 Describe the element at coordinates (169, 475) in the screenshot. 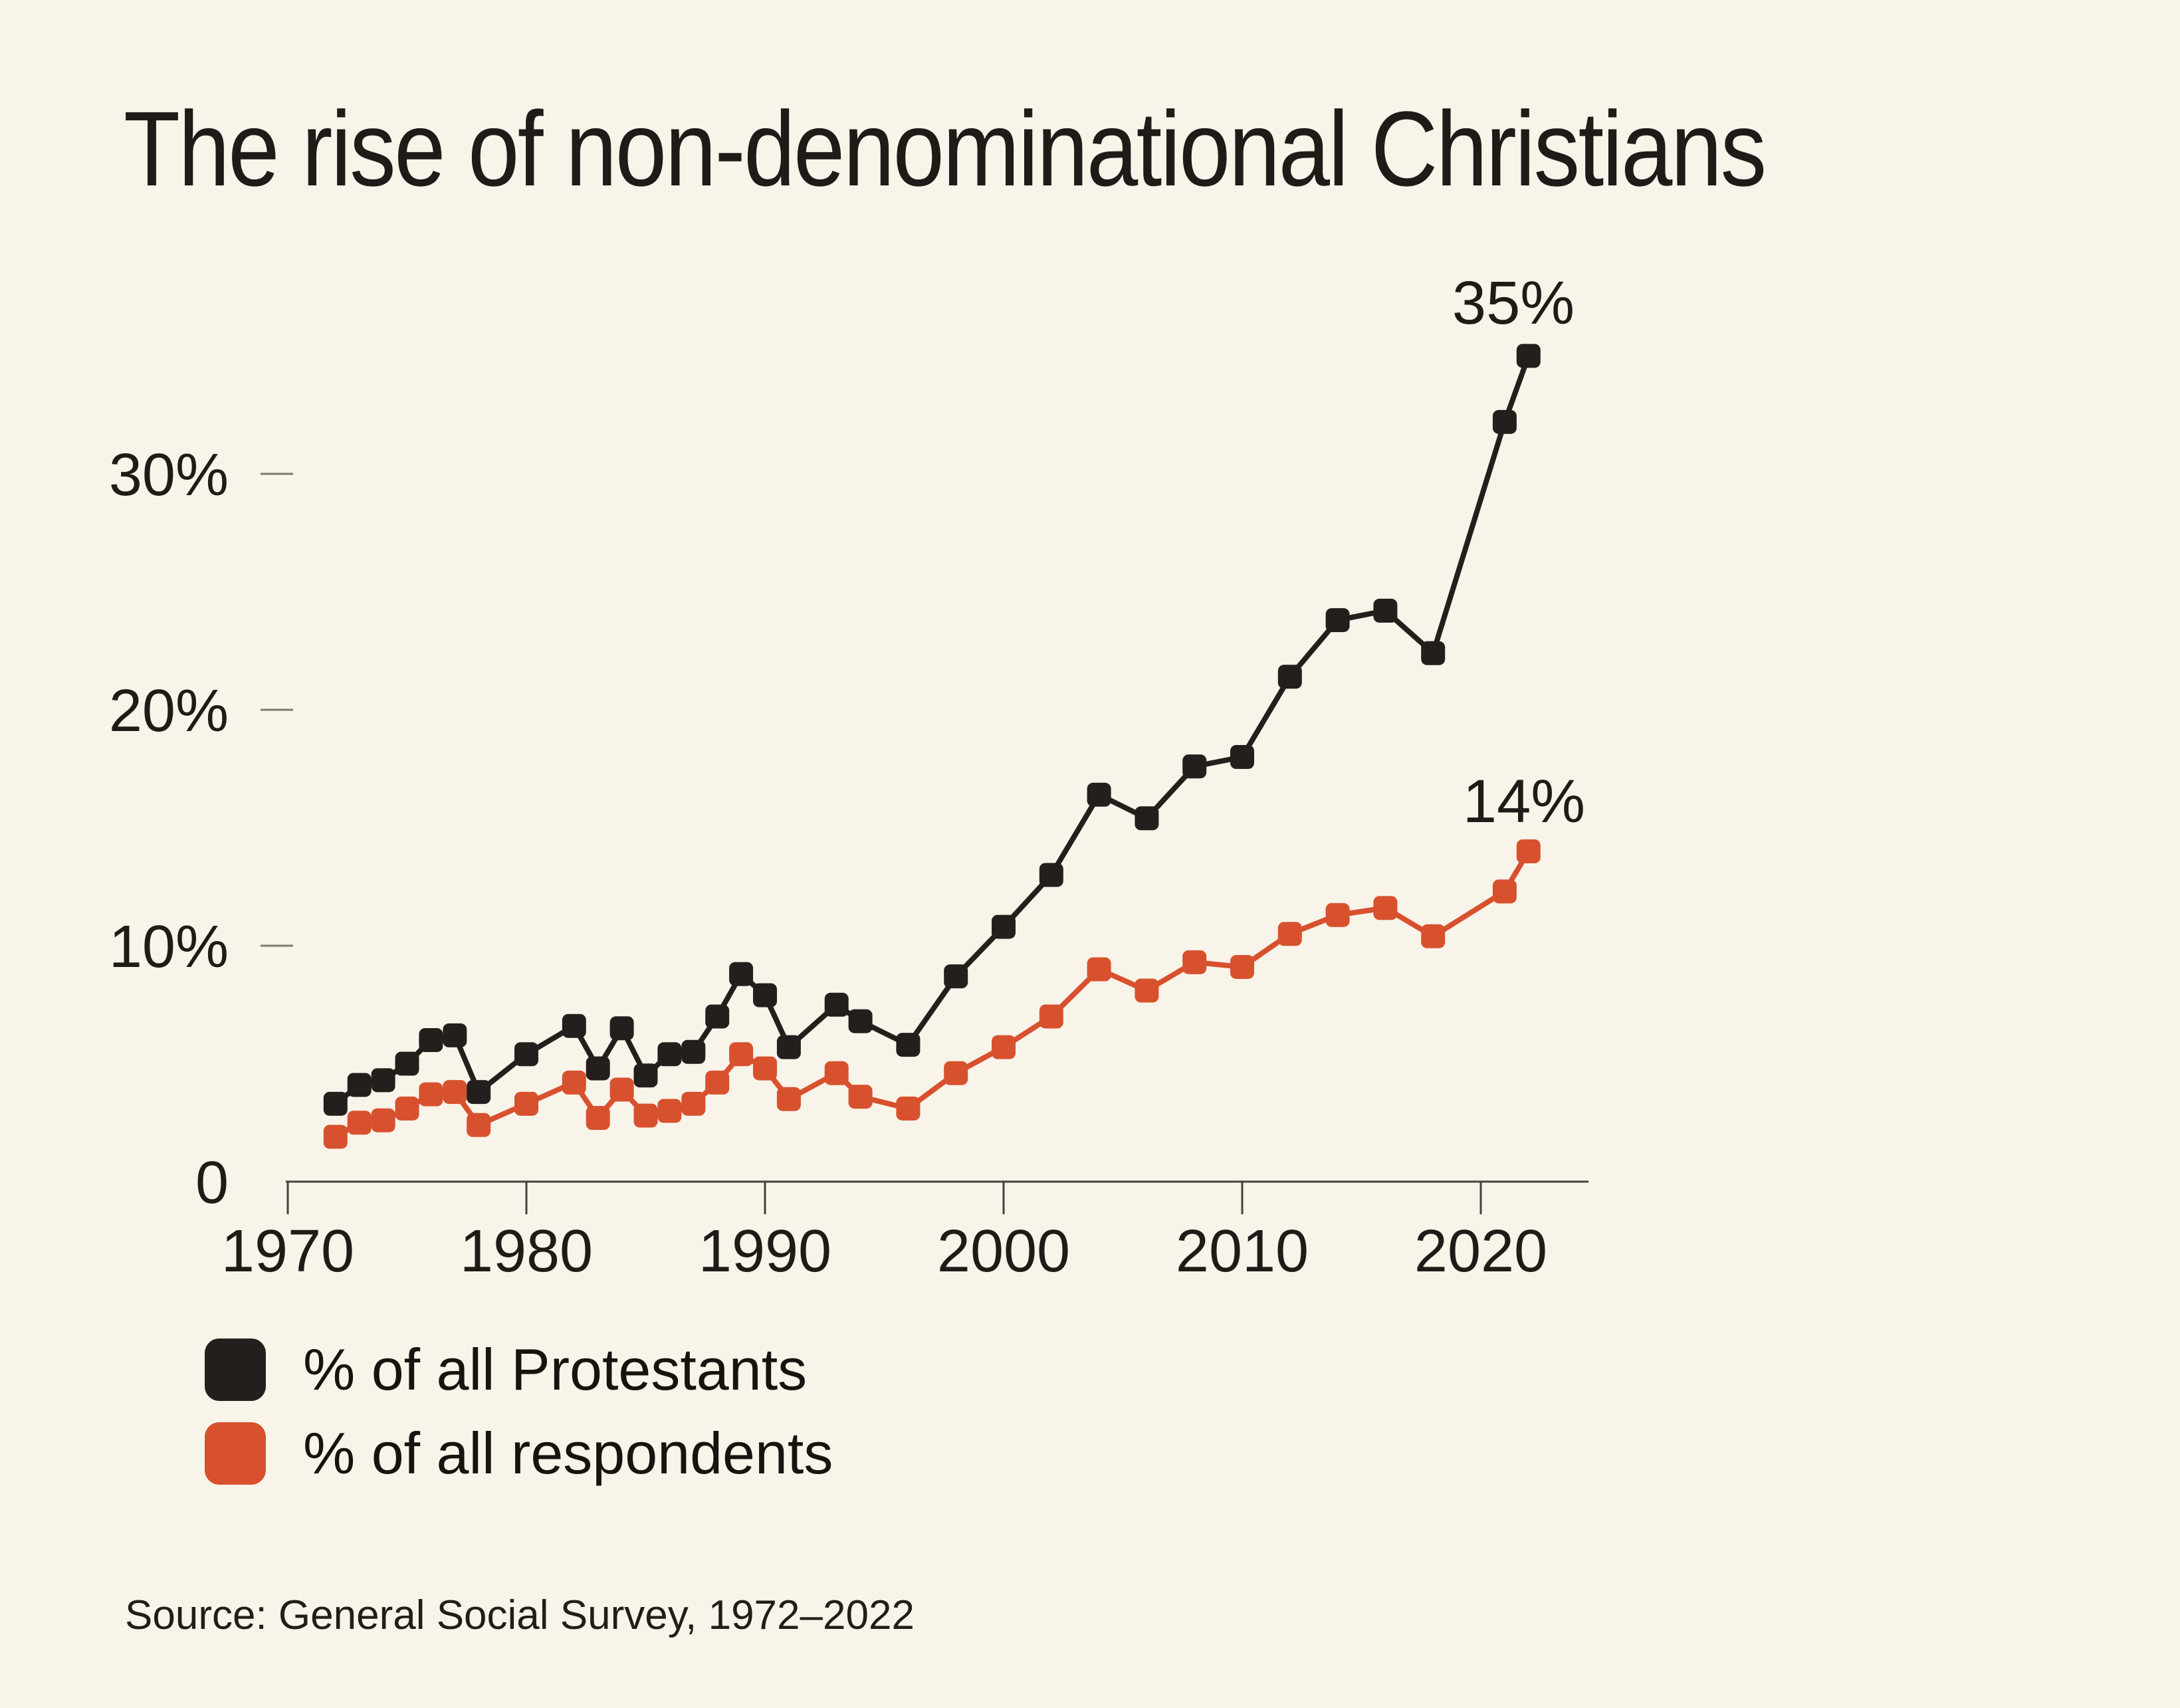

I see `y-axis-label: 30%` at that location.